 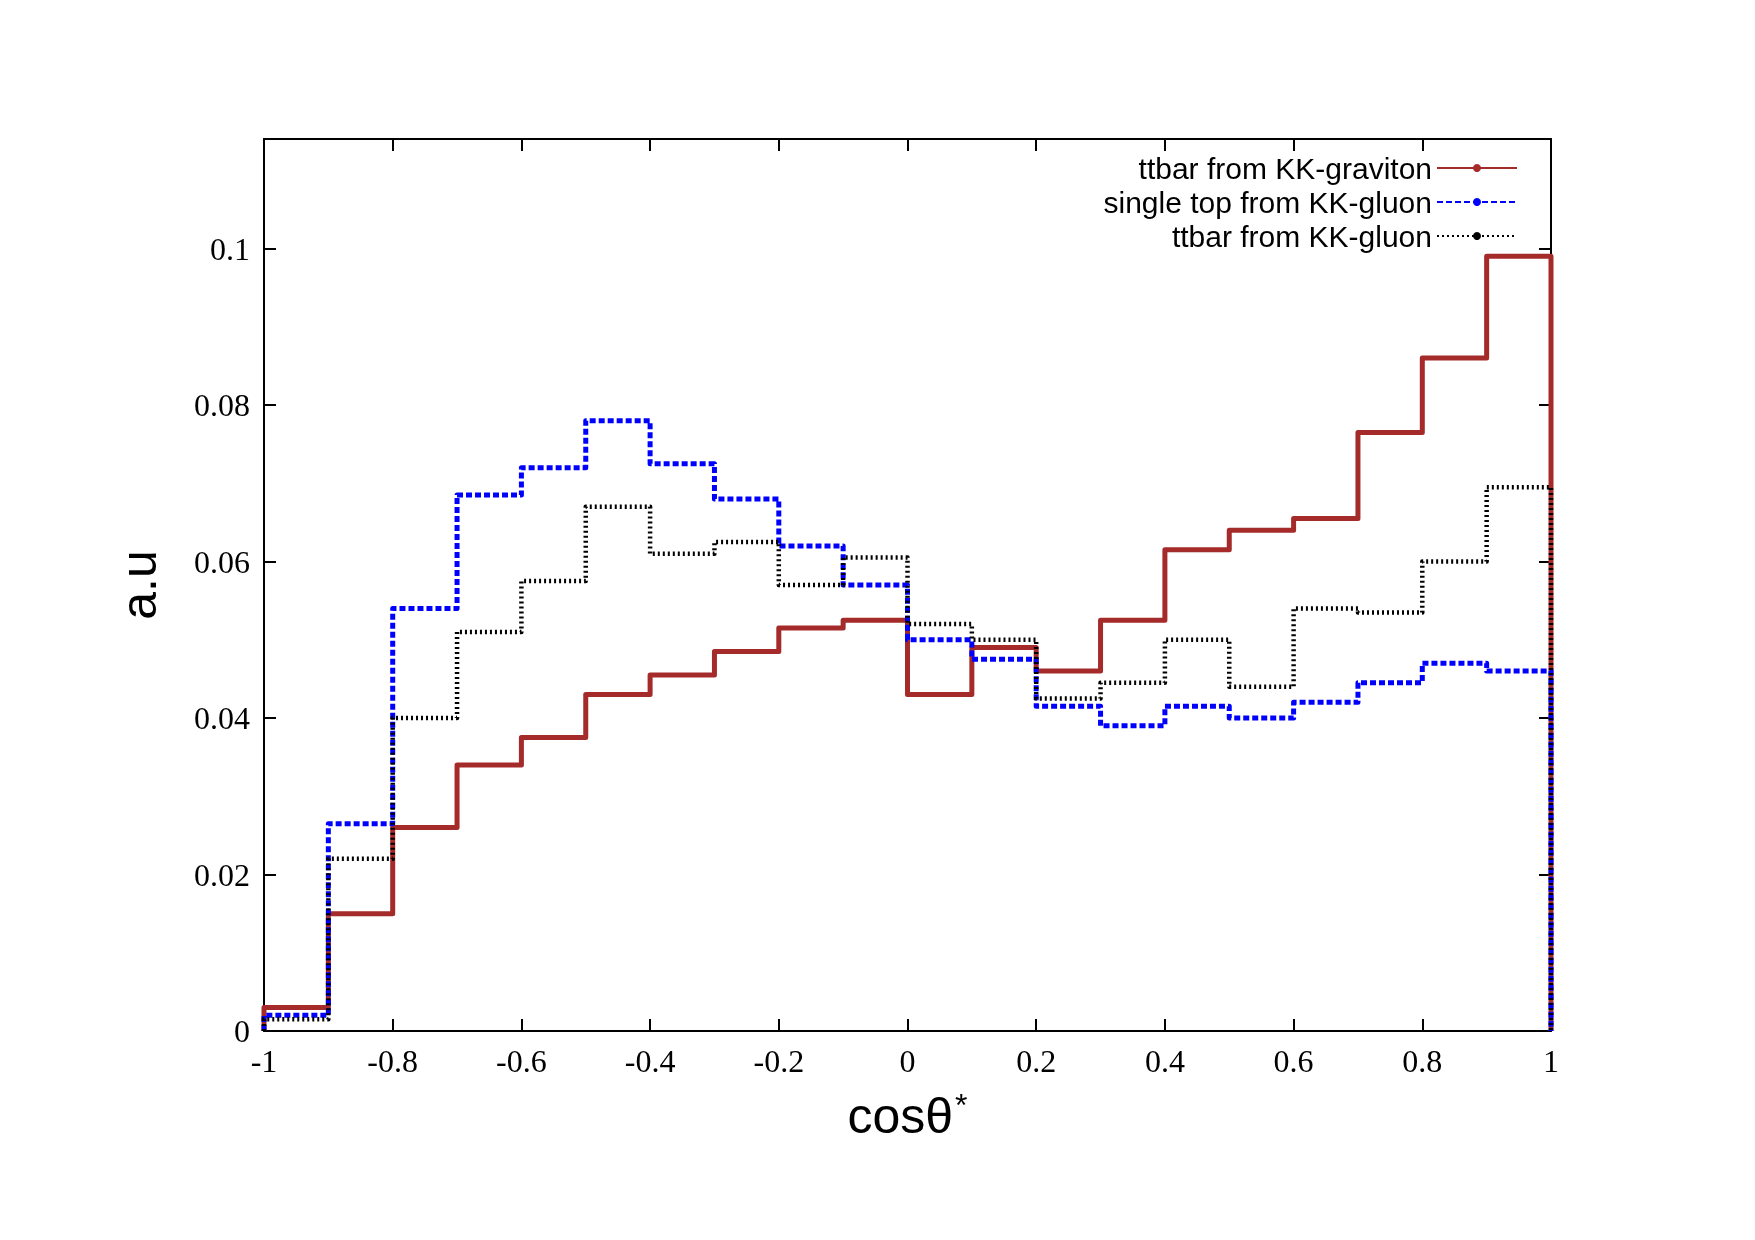 What do you see at coordinates (907, 1115) in the screenshot?
I see `x-axis-title: cosθ*` at bounding box center [907, 1115].